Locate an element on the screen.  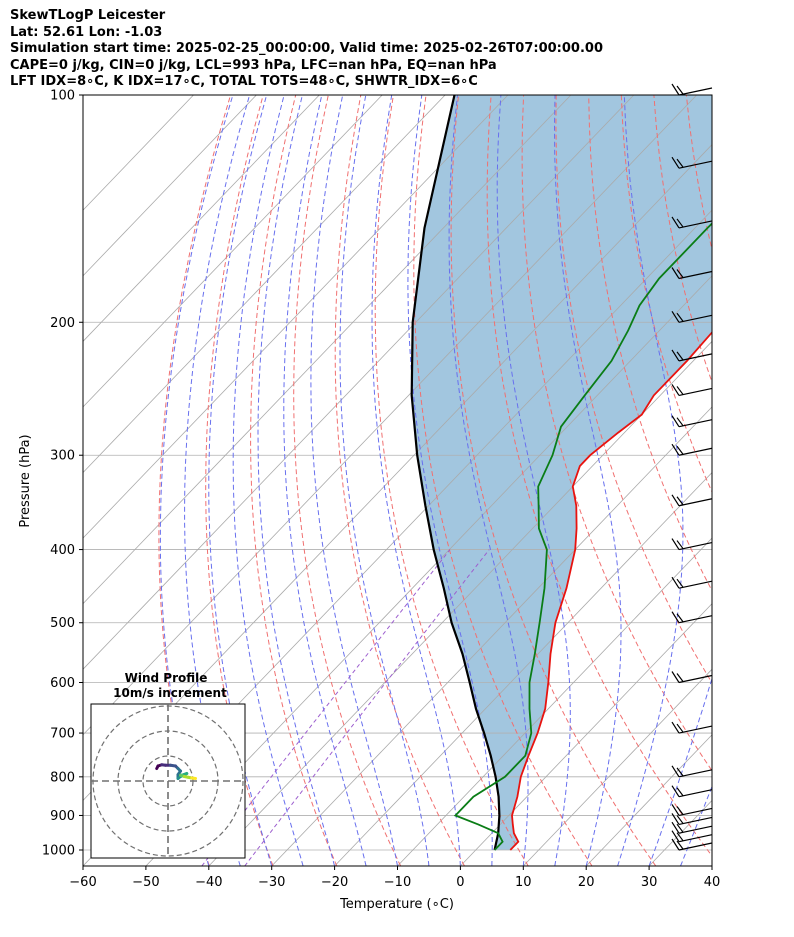
x-tick-label: 40 is located at coordinates (712, 882).